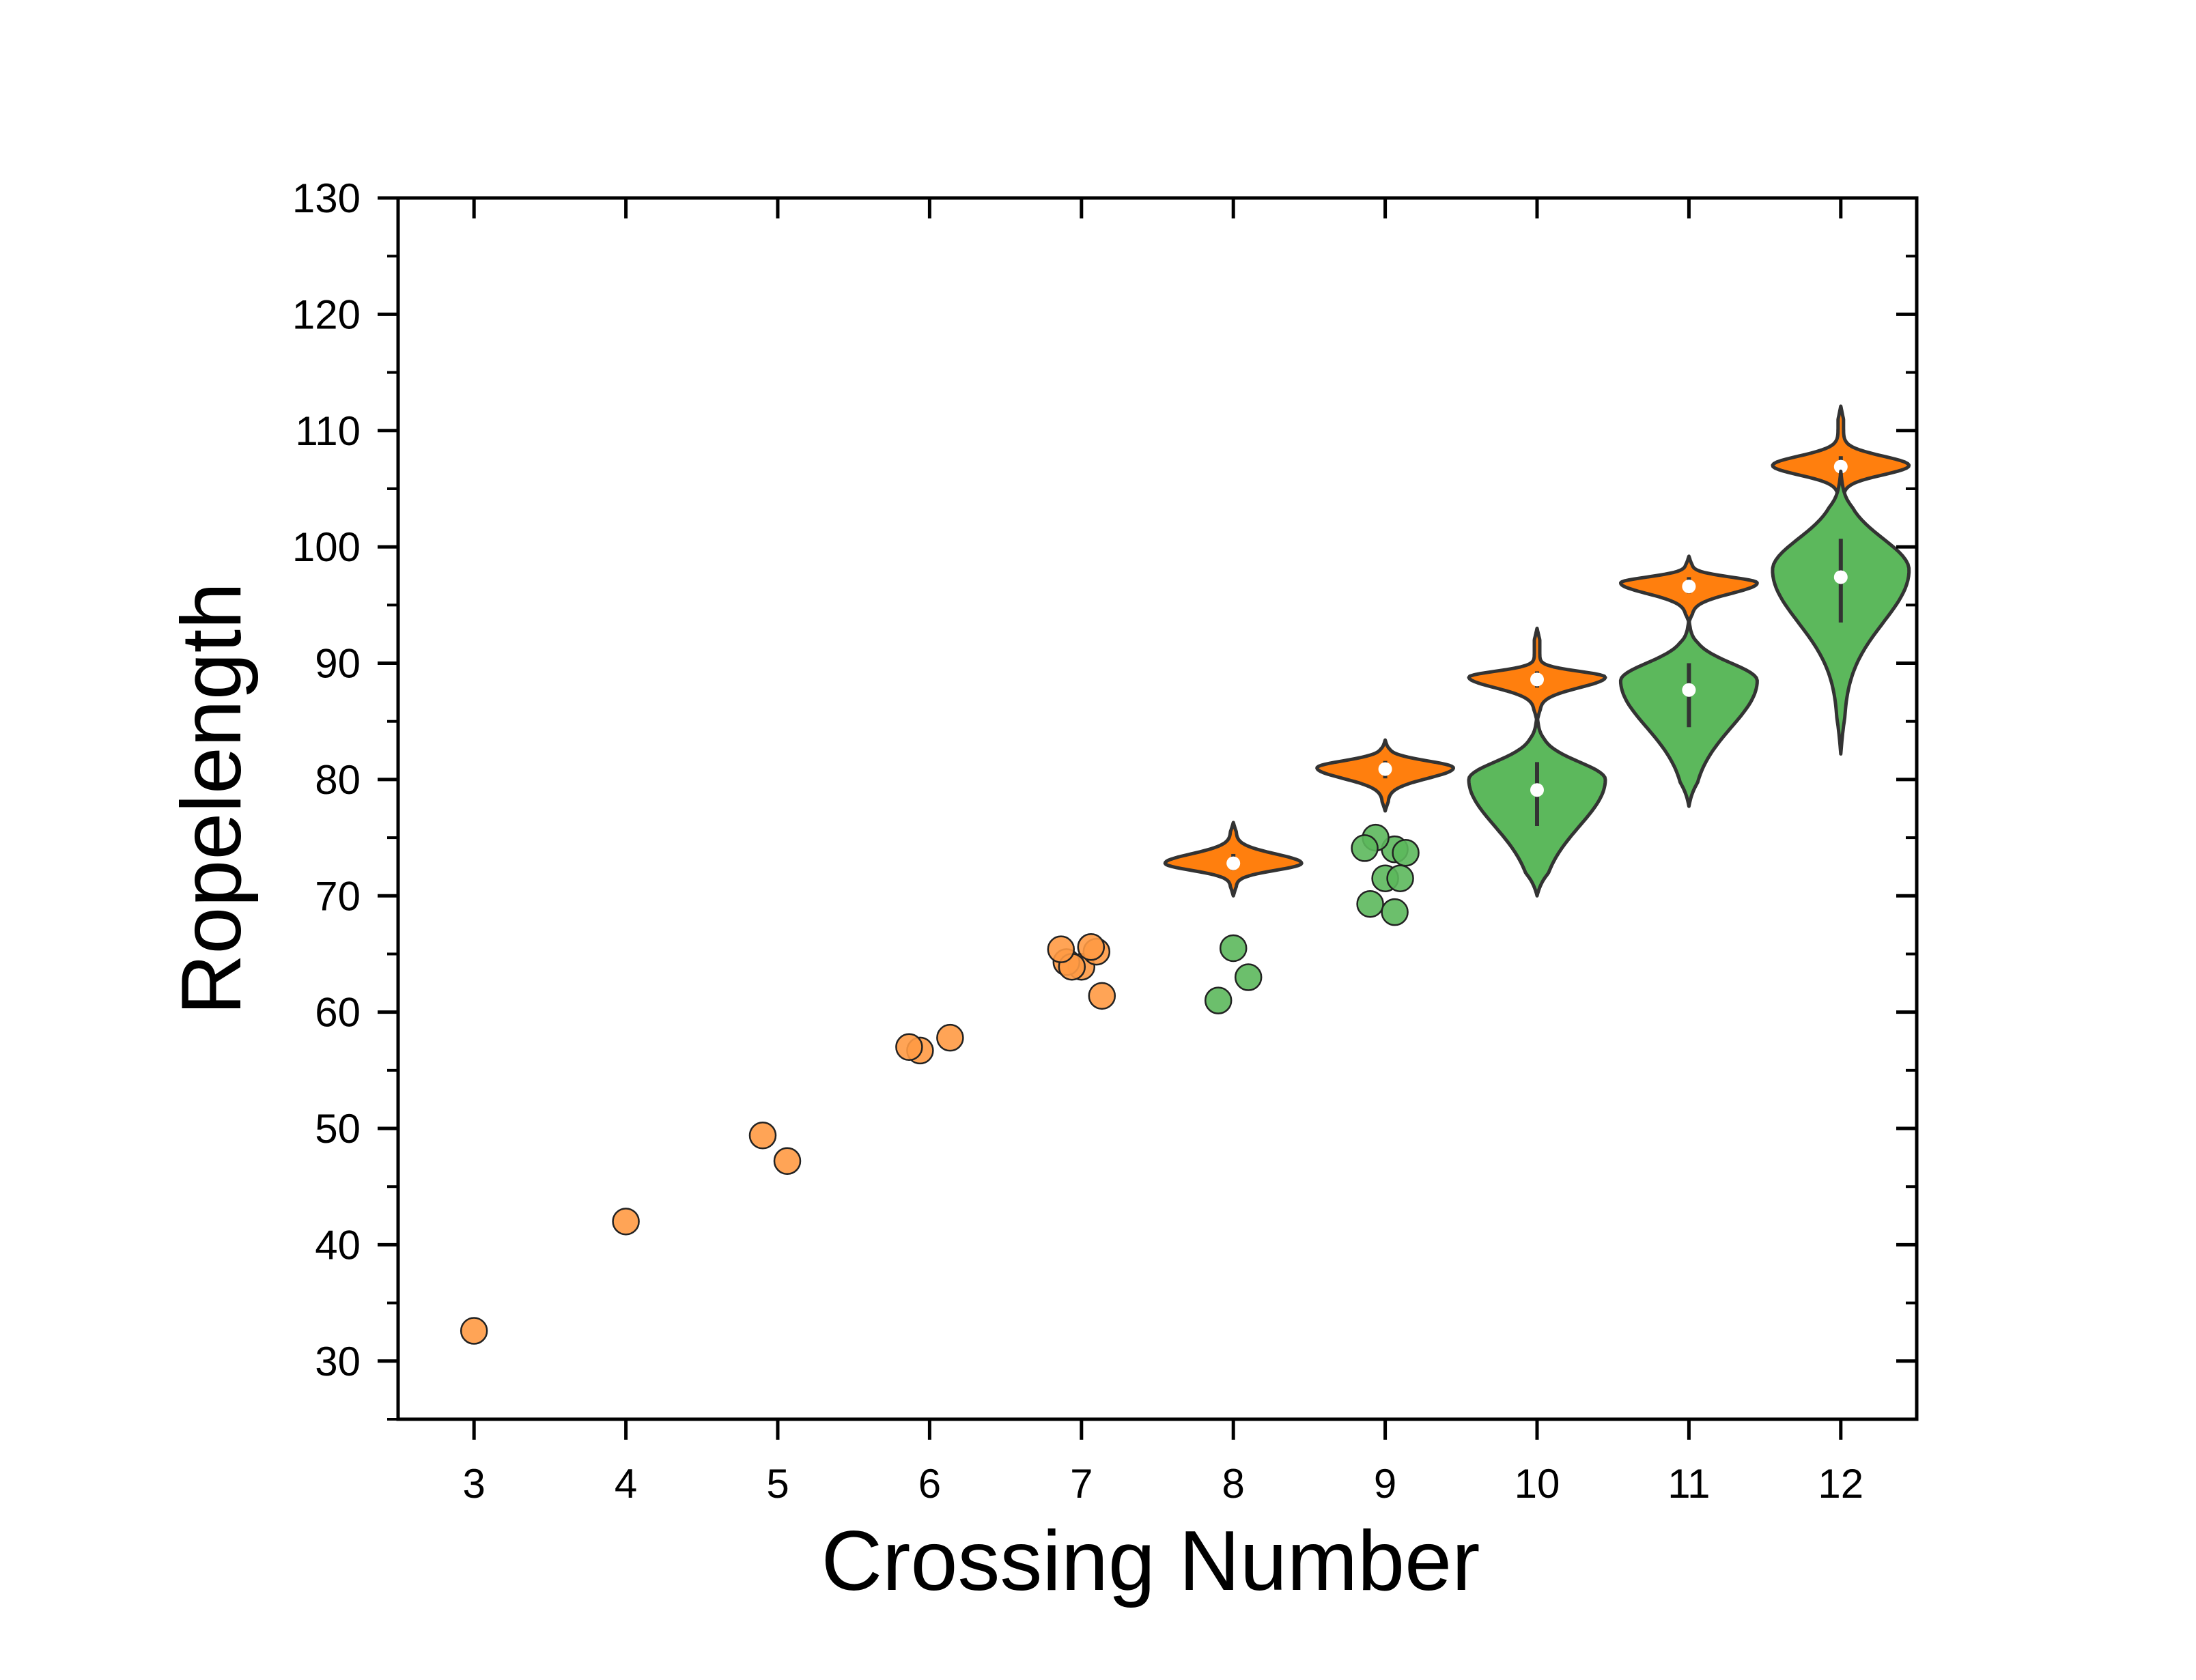 Image resolution: width=2196 pixels, height=1680 pixels. I want to click on x-tick-label-9: 9, so click(1385, 1484).